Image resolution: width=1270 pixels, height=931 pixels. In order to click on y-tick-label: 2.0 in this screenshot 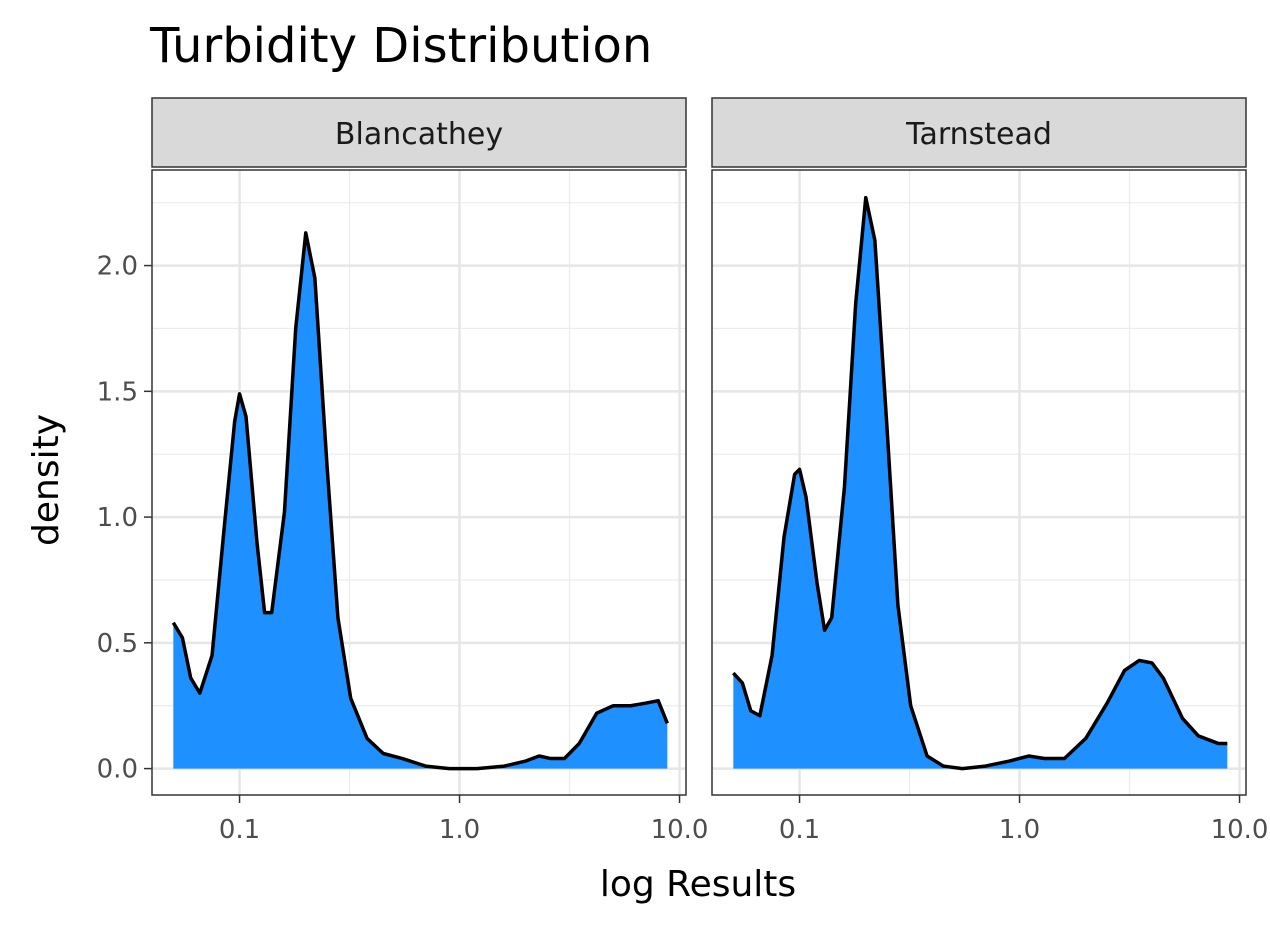, I will do `click(117, 267)`.